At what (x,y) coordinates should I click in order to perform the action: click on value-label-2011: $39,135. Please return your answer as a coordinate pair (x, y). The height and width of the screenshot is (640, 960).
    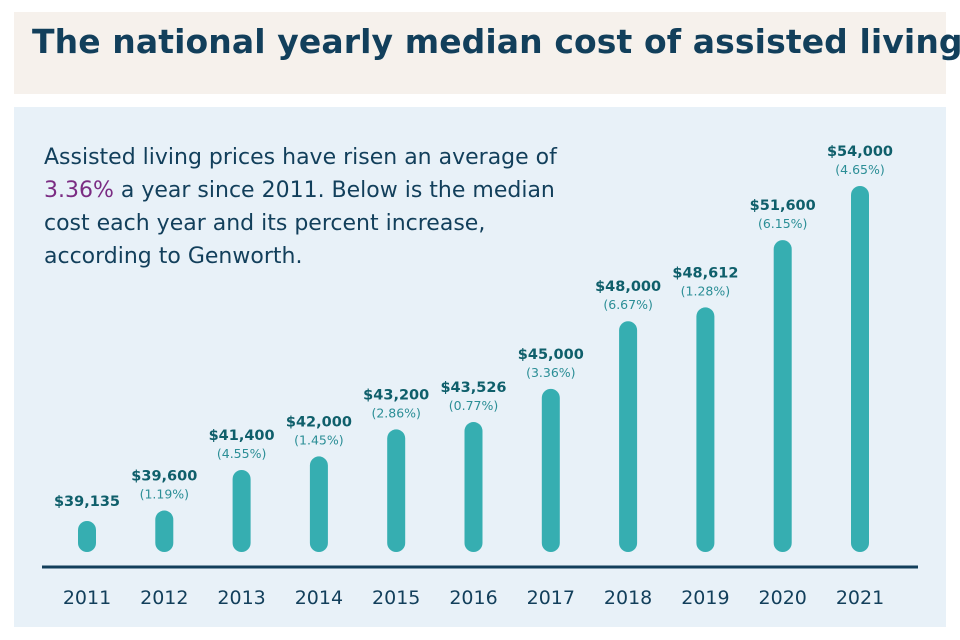
    Looking at the image, I should click on (87, 502).